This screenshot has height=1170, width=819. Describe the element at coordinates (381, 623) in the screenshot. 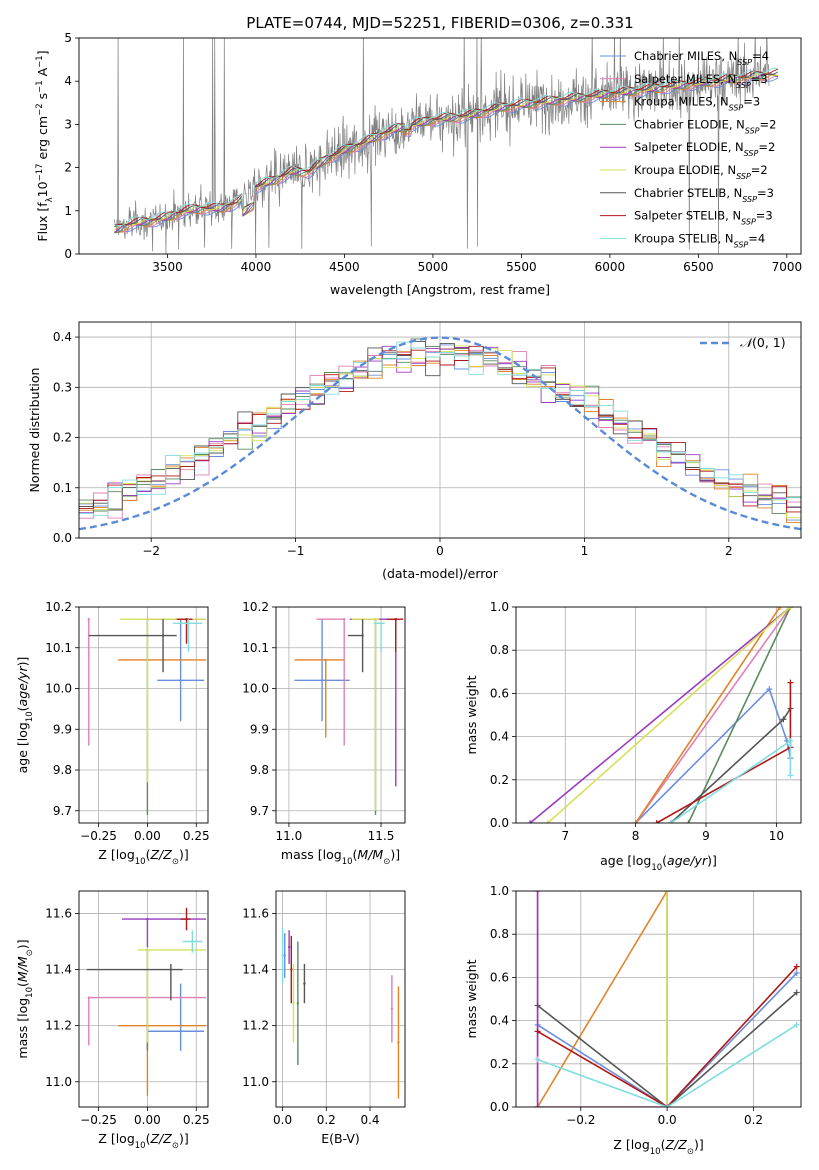

I see `point-kroupa_stelib` at that location.